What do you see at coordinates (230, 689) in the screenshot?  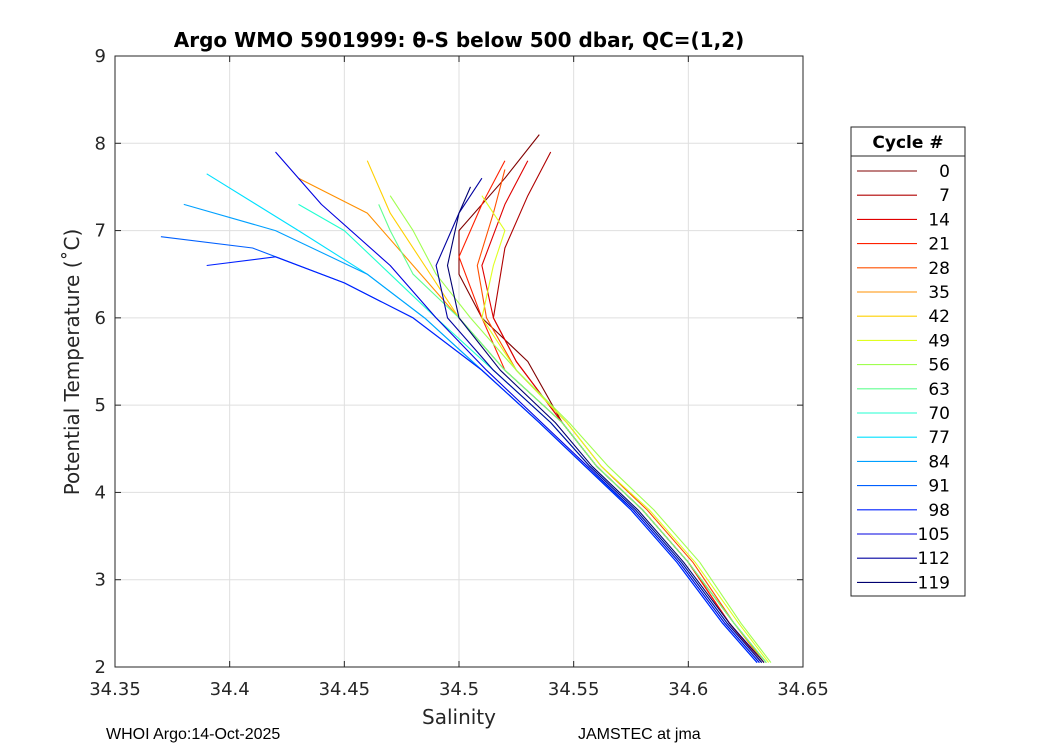 I see `x-tick-label: 34.4` at bounding box center [230, 689].